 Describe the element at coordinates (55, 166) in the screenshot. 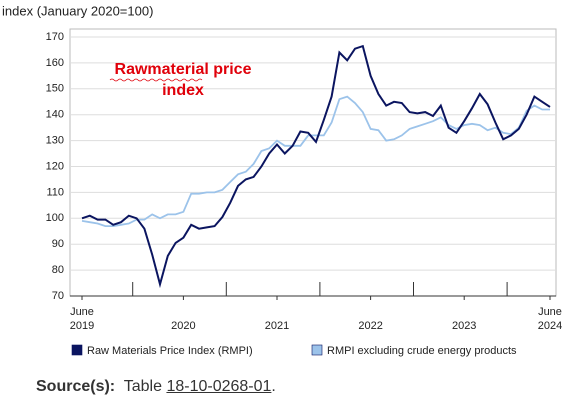

I see `y-tick-label: 120` at that location.